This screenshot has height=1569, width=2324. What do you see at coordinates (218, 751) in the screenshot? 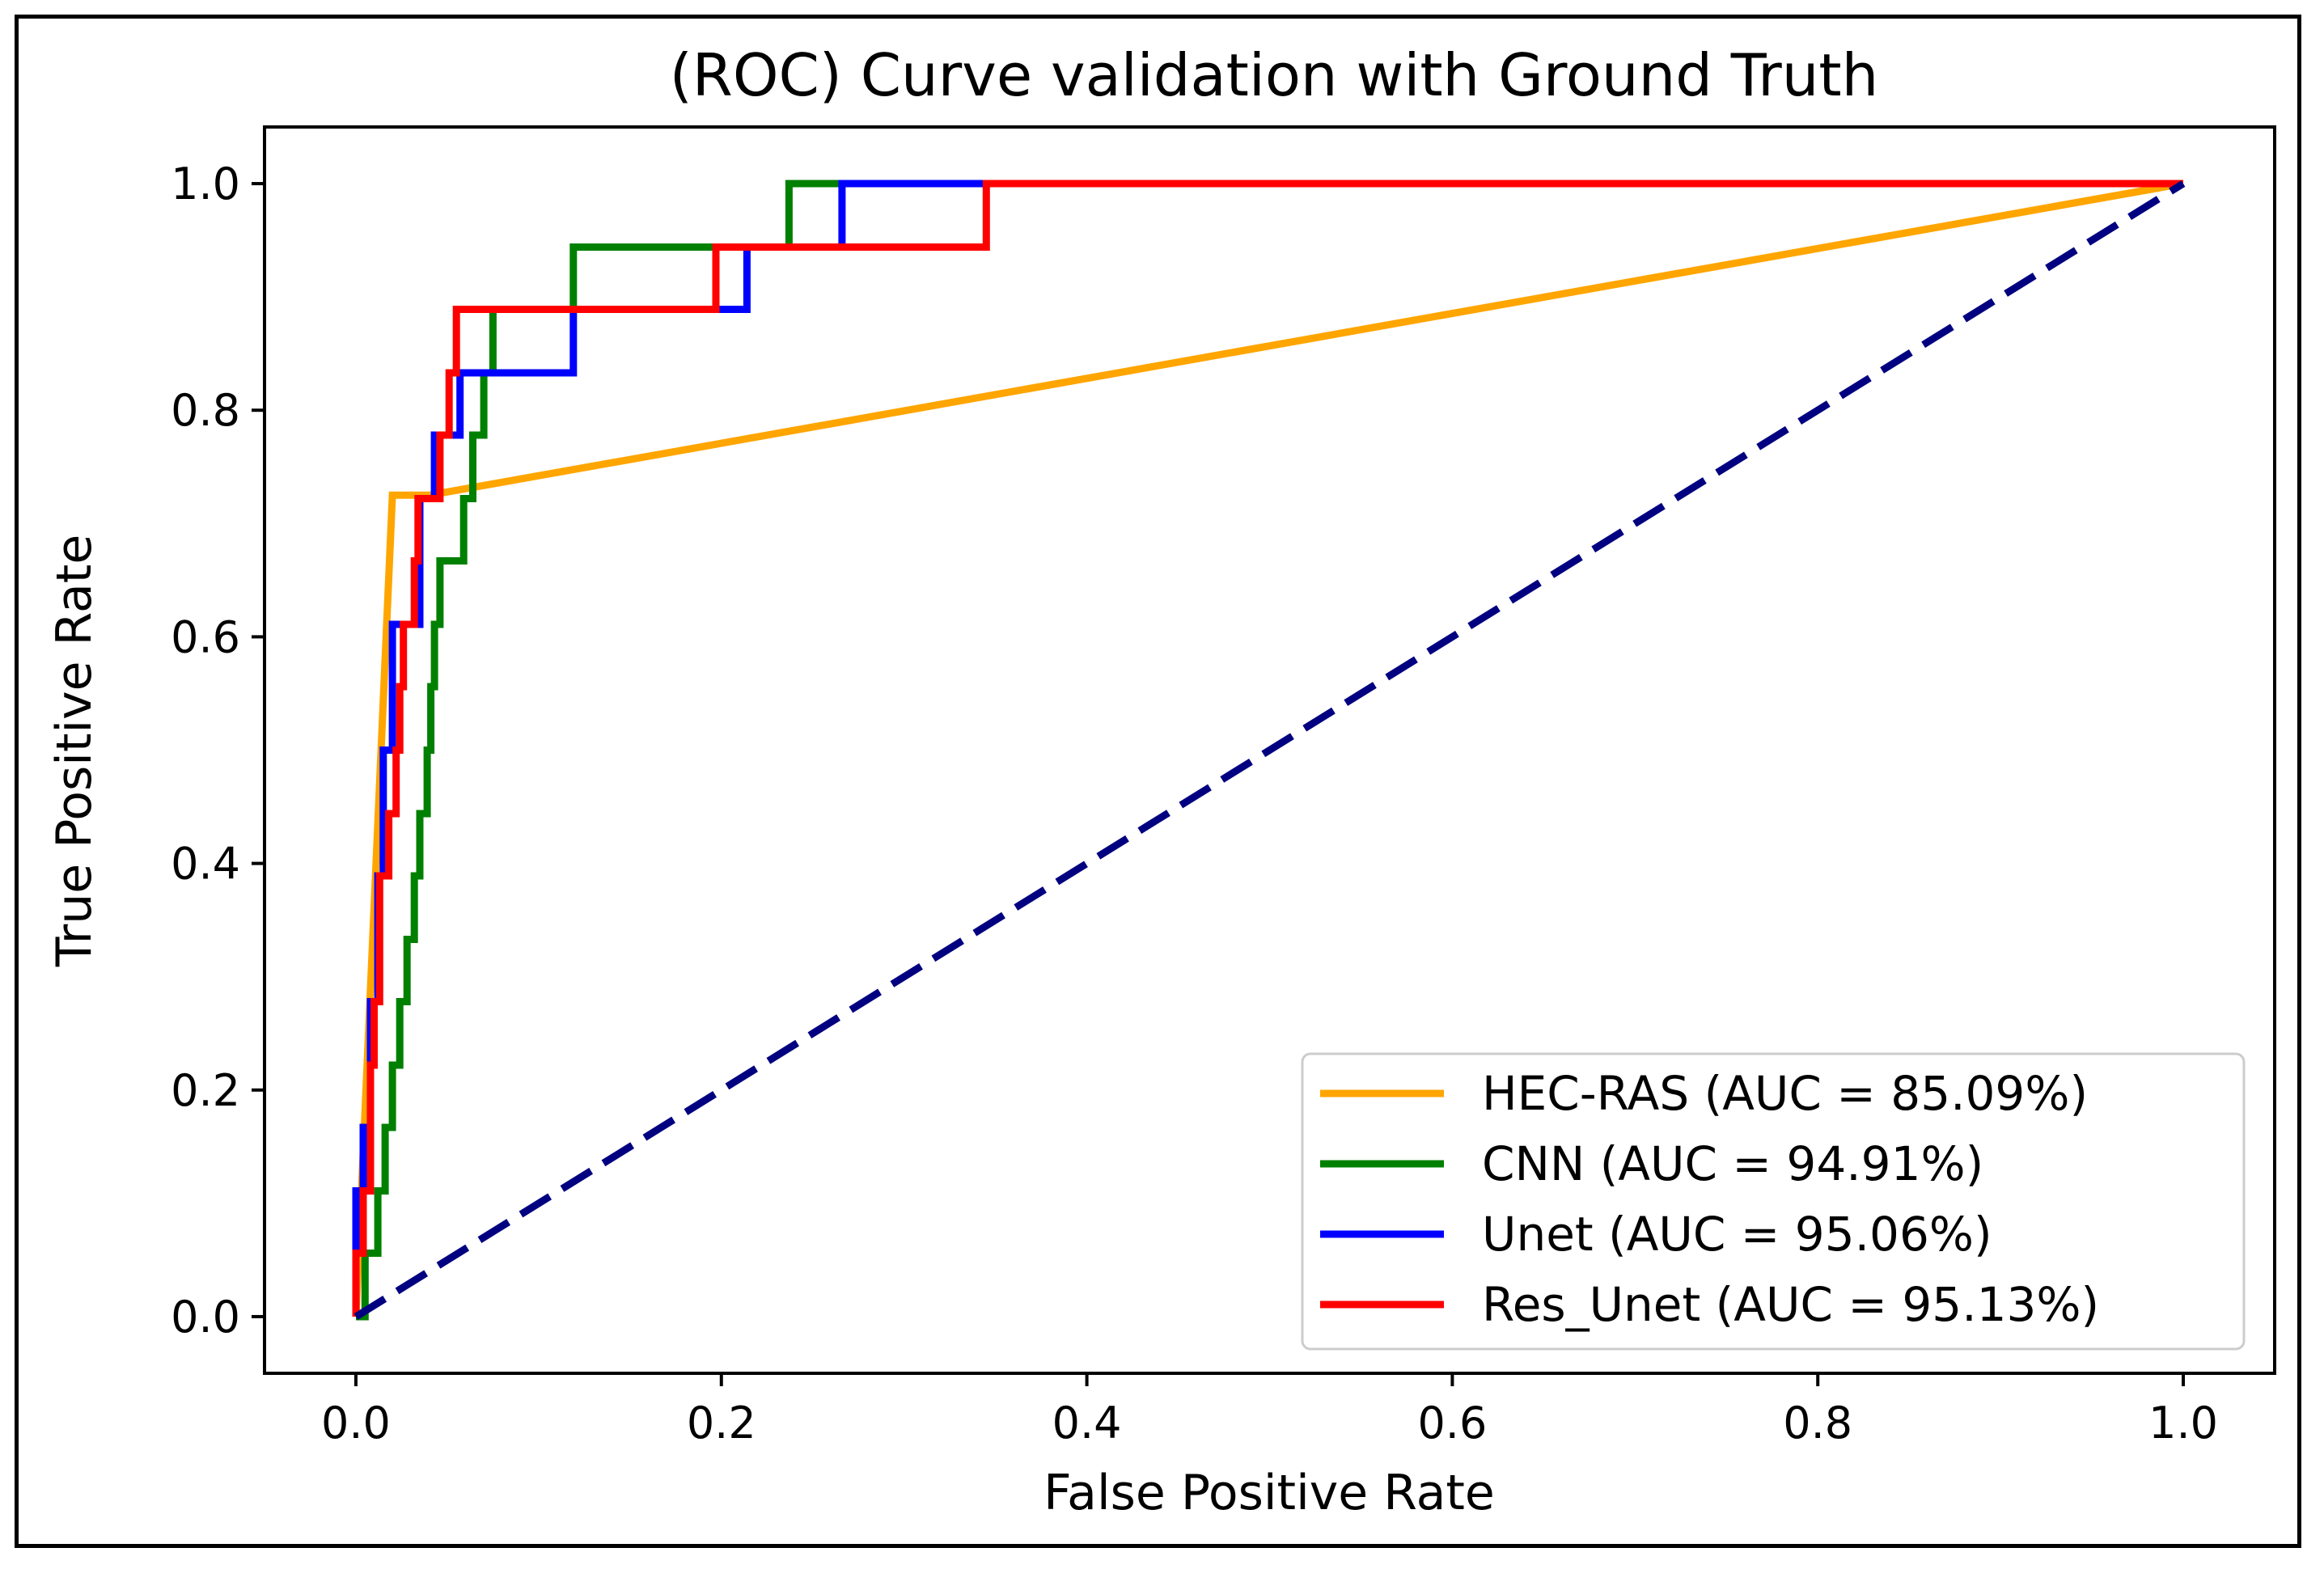
I see `y-axis-ticks: 0.0 0.2 0.4 0.6 0.8 1.0` at bounding box center [218, 751].